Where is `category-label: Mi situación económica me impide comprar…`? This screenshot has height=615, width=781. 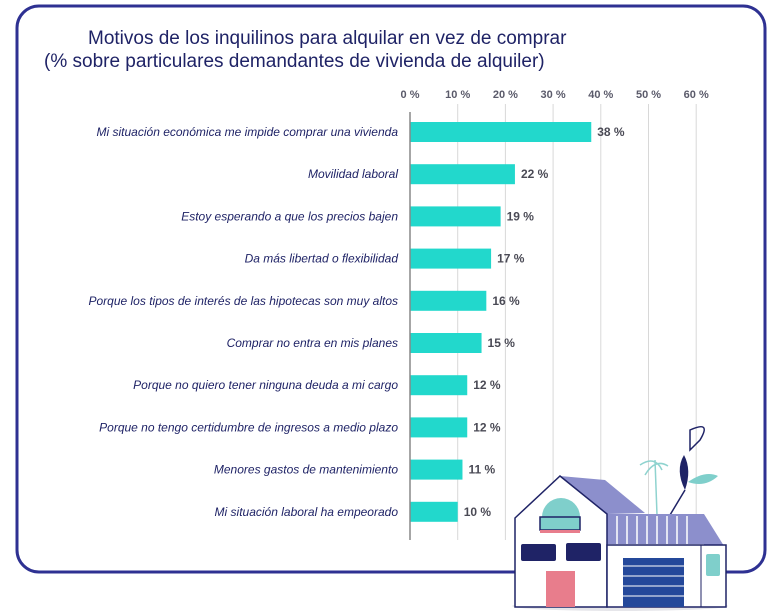
category-label: Mi situación económica me impide comprar… is located at coordinates (248, 132).